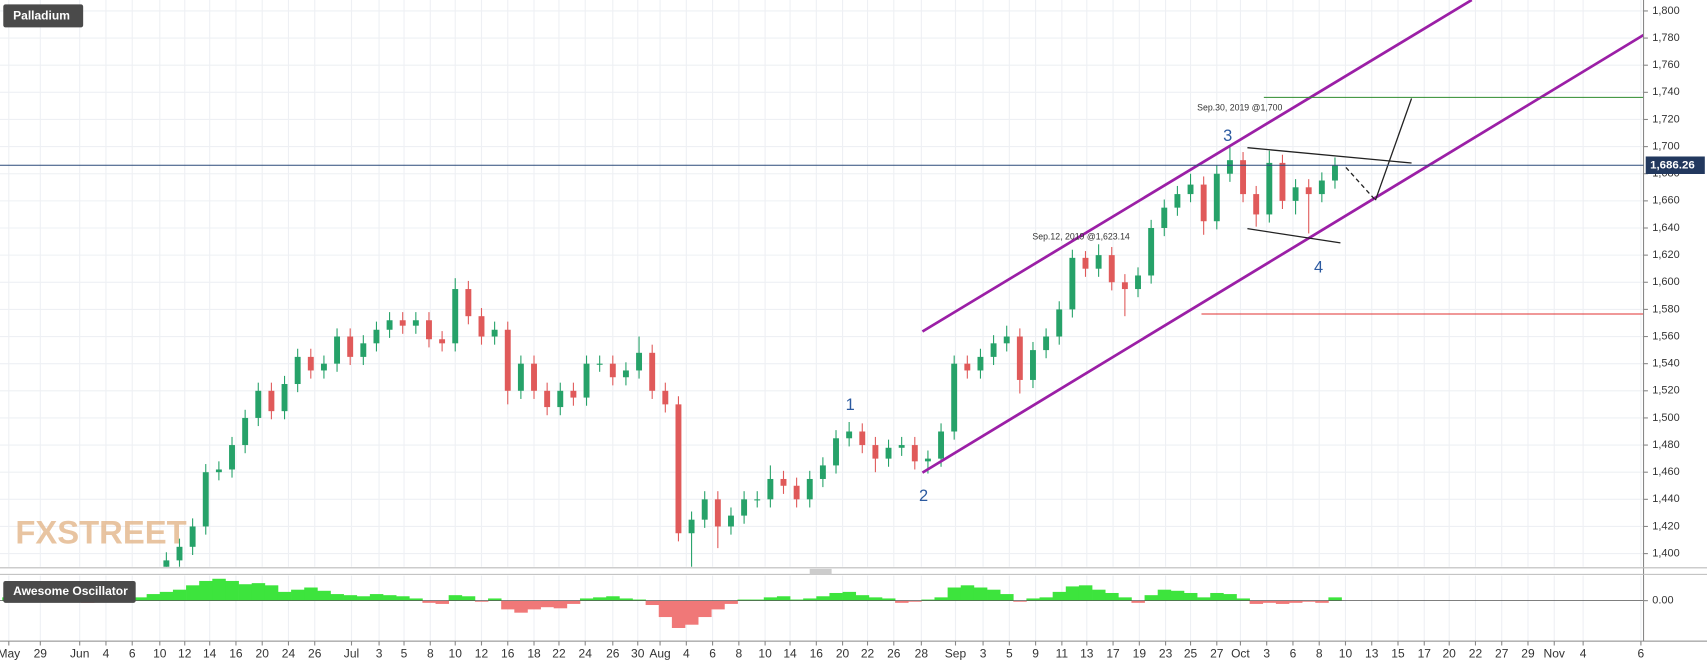  I want to click on x-tick-label: 15, so click(1398, 653).